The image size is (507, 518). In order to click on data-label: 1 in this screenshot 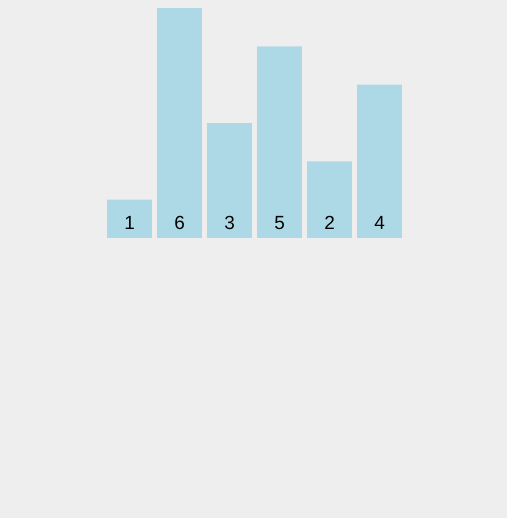, I will do `click(129, 223)`.